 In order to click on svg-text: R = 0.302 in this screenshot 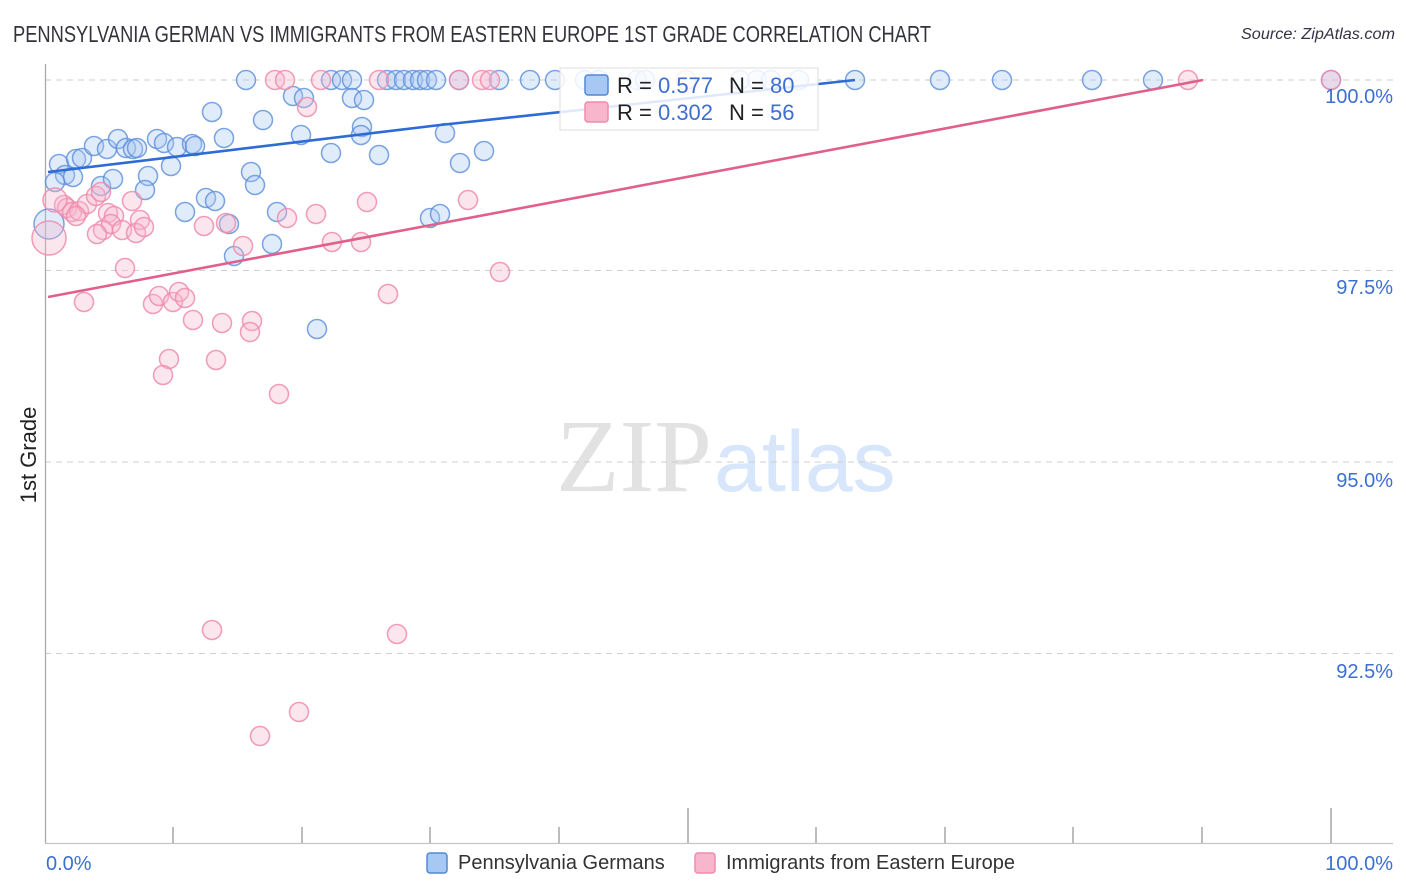, I will do `click(665, 112)`.